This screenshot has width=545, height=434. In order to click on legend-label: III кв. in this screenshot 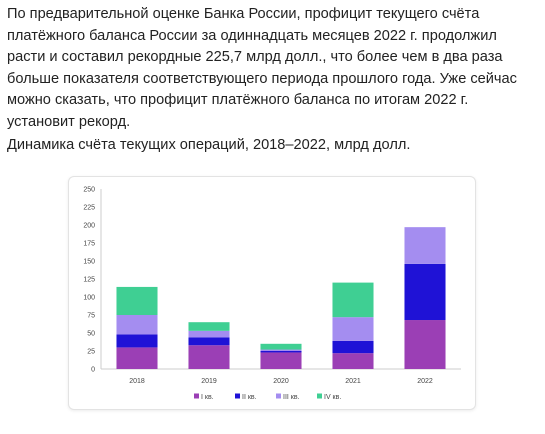, I will do `click(291, 397)`.